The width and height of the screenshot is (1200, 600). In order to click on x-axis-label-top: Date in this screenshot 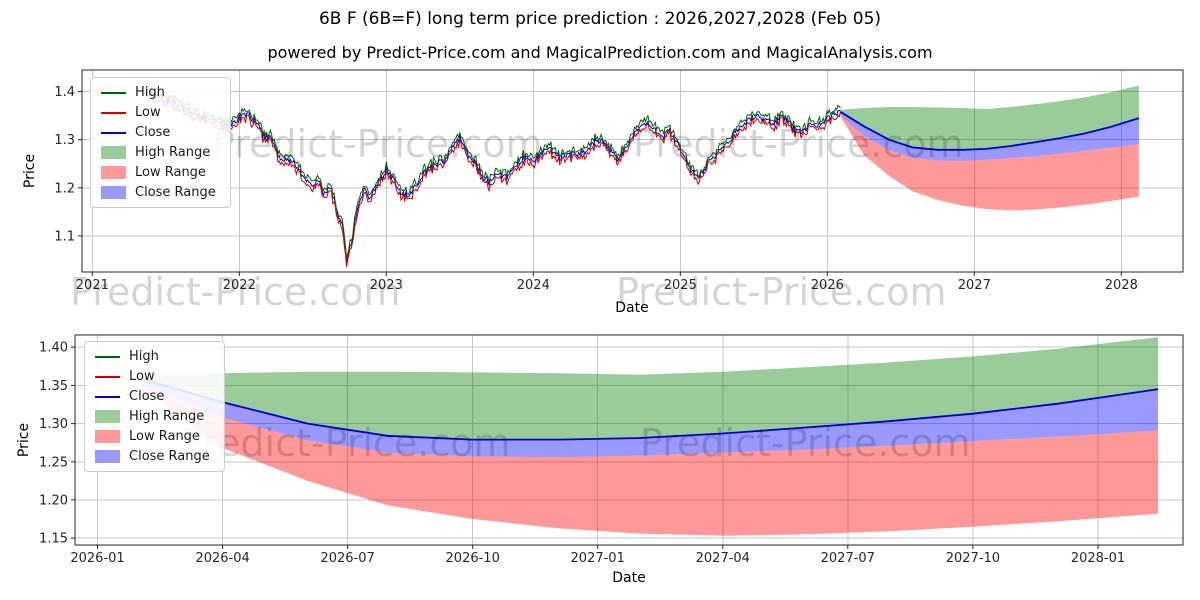, I will do `click(632, 308)`.